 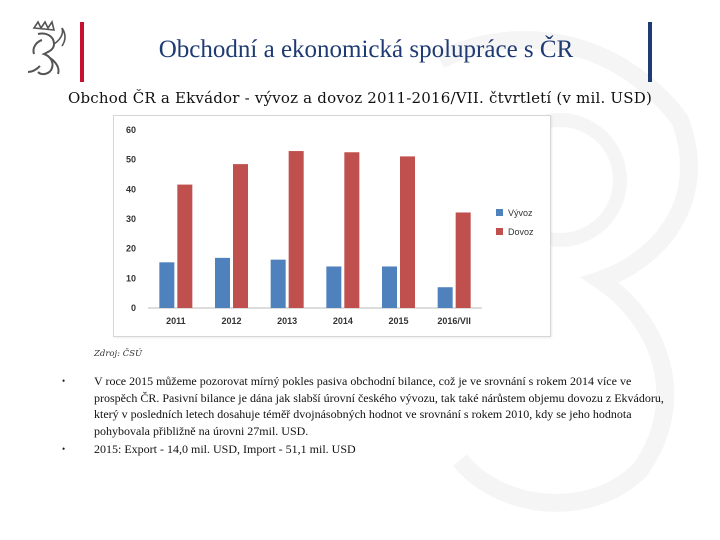 What do you see at coordinates (131, 278) in the screenshot?
I see `y-tick-label: 10` at bounding box center [131, 278].